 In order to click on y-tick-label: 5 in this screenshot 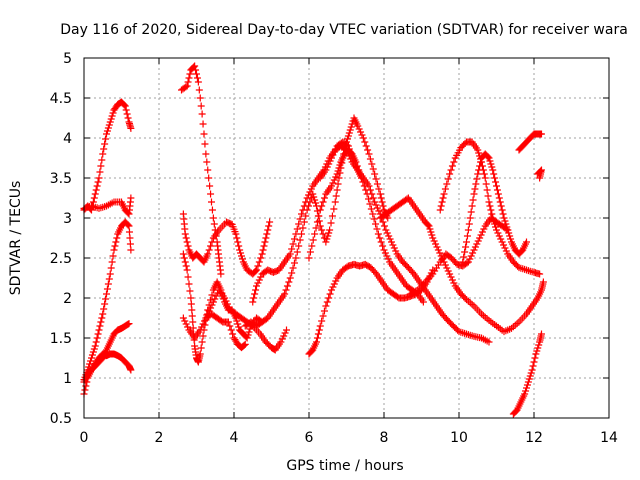, I will do `click(67, 59)`.